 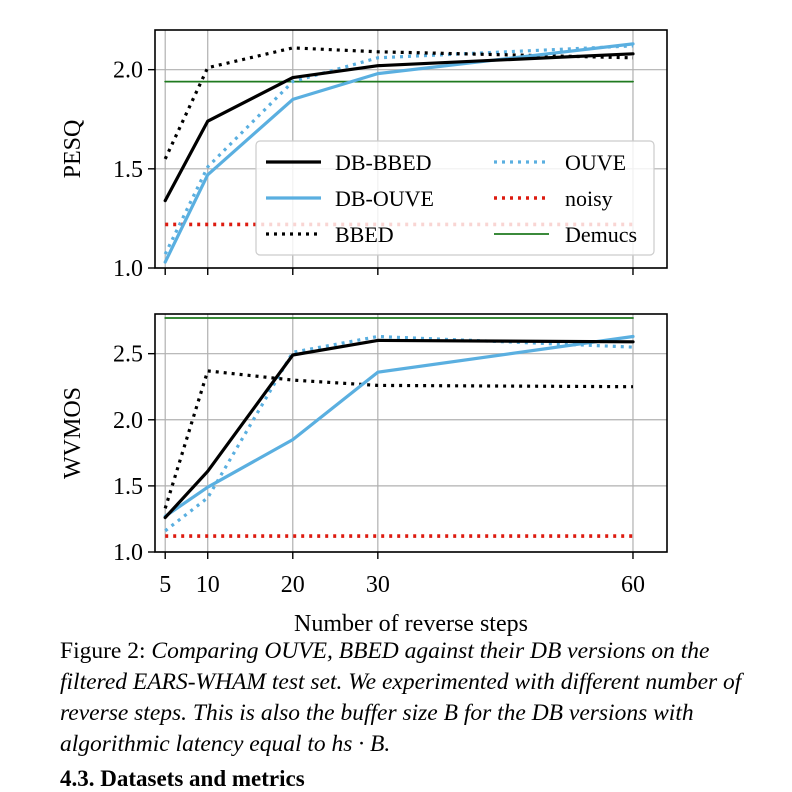 I want to click on legend-box, so click(x=455, y=198).